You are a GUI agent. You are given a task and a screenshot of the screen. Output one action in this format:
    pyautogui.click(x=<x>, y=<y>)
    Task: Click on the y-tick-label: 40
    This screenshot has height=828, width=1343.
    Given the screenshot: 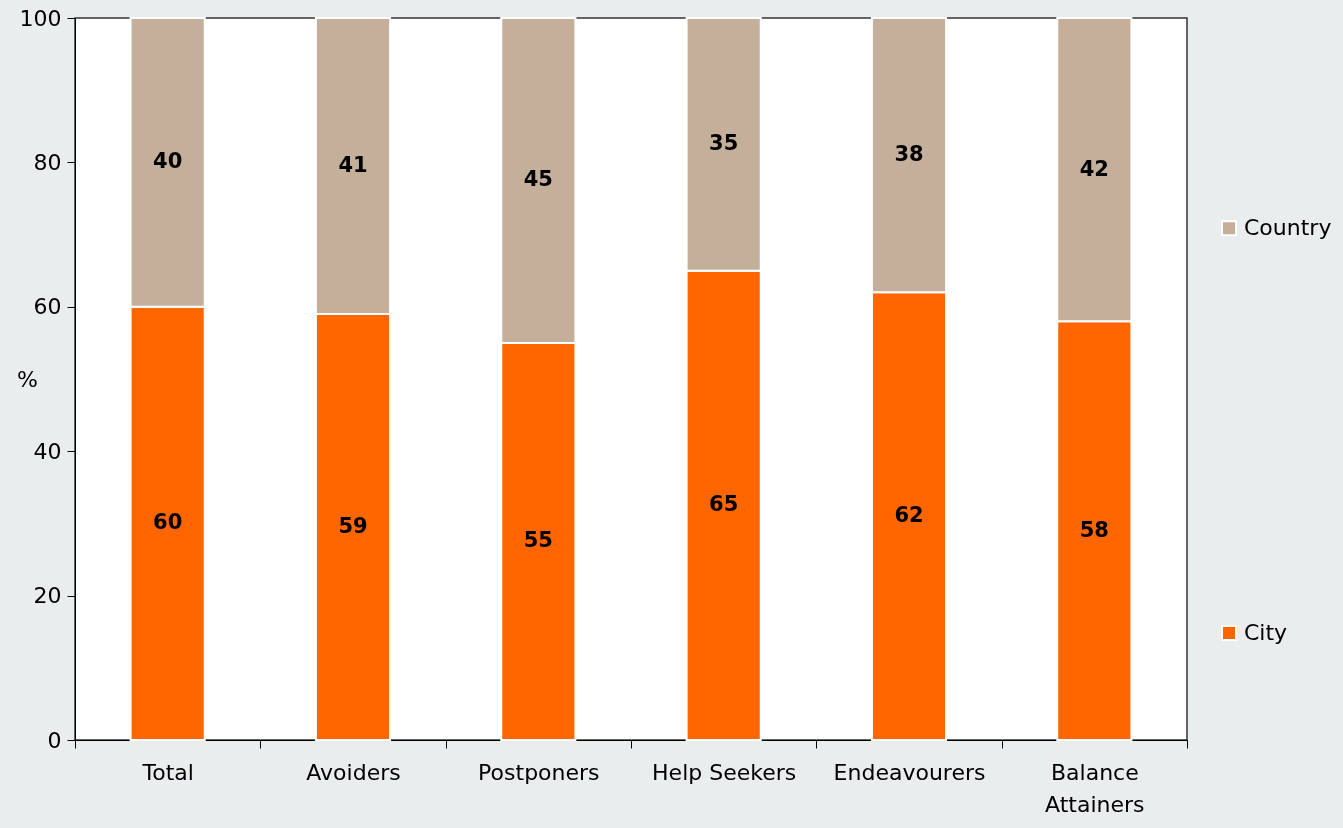 What is the action you would take?
    pyautogui.click(x=47, y=451)
    